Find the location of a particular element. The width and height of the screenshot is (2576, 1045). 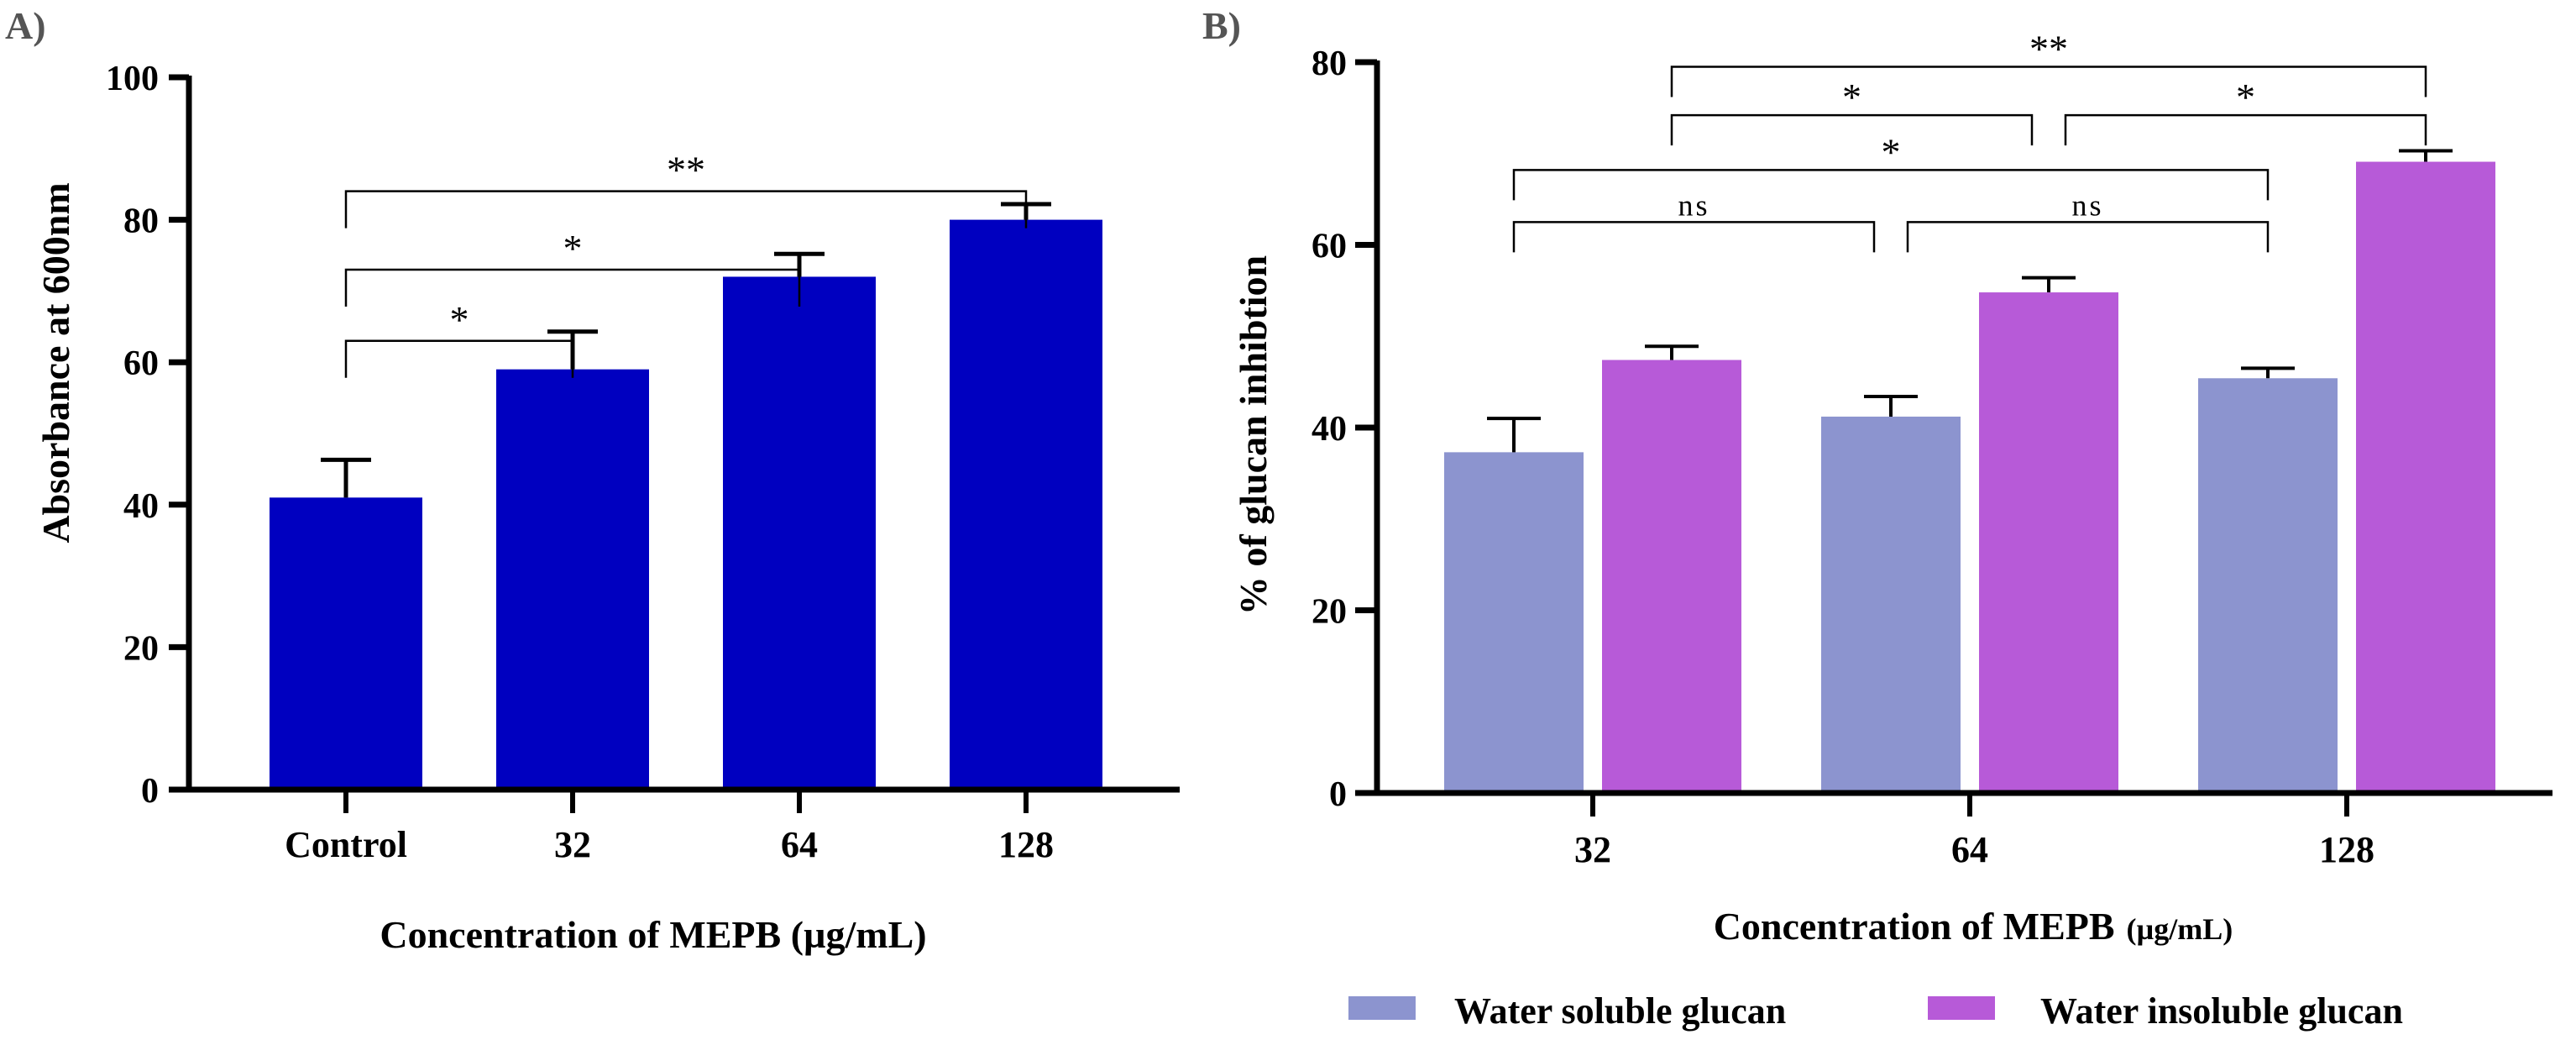

panel-a-y-tick-label: 60 is located at coordinates (141, 363).